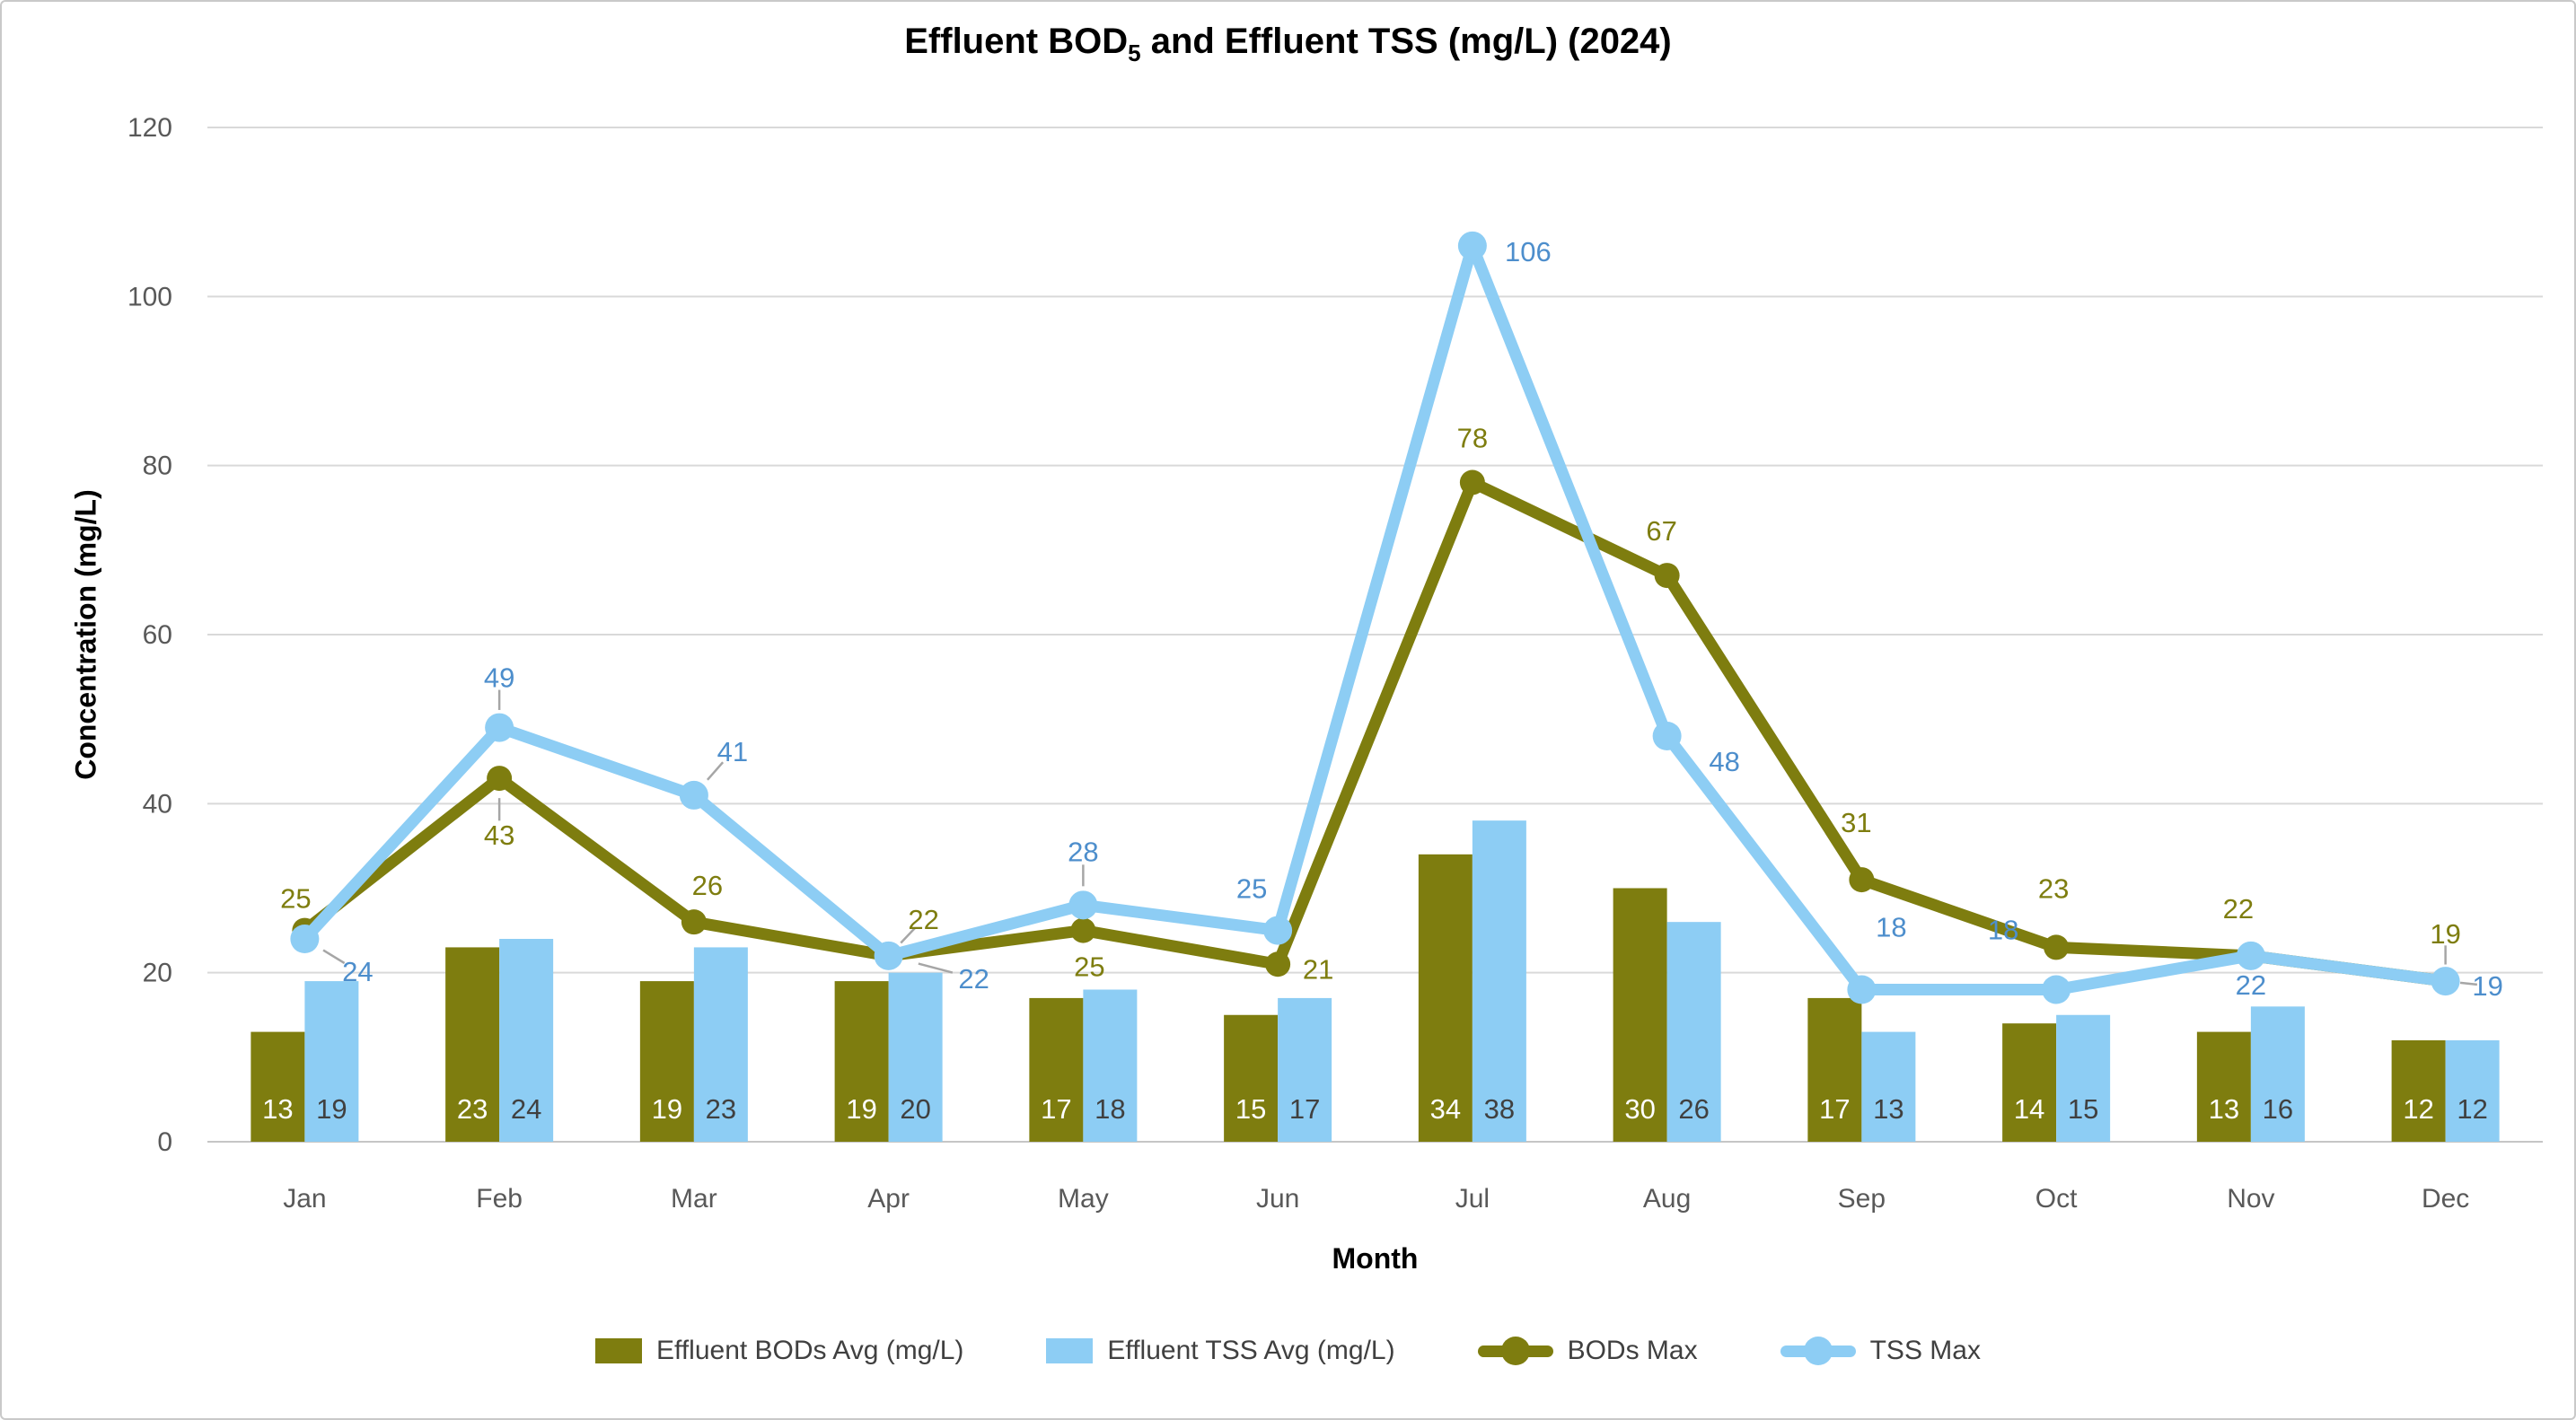  What do you see at coordinates (2029, 1082) in the screenshot?
I see `bar-bod-avg-oct` at bounding box center [2029, 1082].